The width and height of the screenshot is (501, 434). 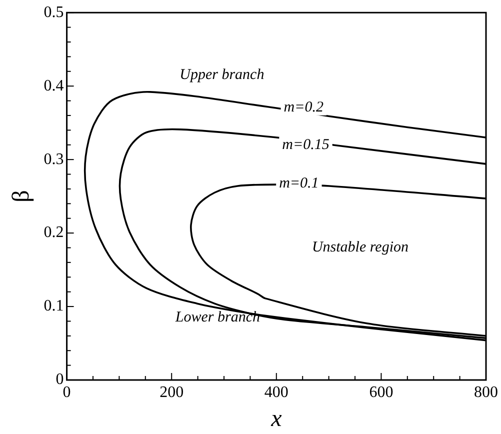 What do you see at coordinates (486, 392) in the screenshot?
I see `x-tick-label: 800` at bounding box center [486, 392].